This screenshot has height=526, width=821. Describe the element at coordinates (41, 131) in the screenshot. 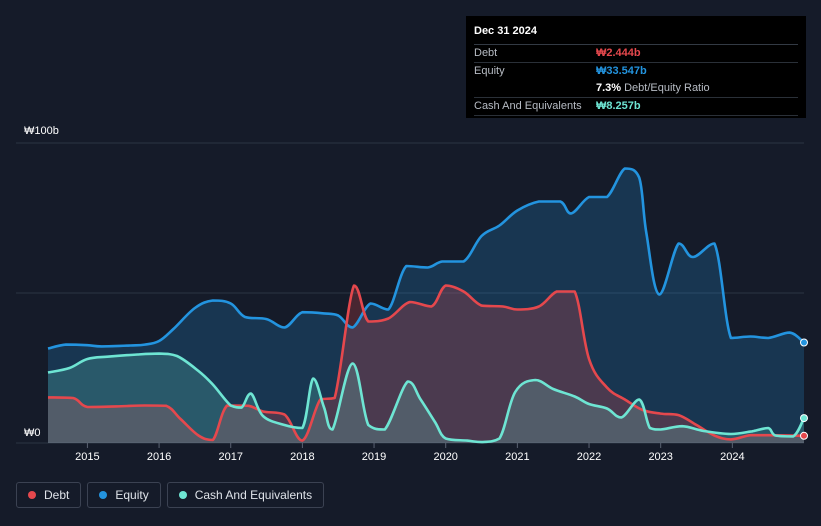

I see `y-tick-label: ₩100b` at that location.